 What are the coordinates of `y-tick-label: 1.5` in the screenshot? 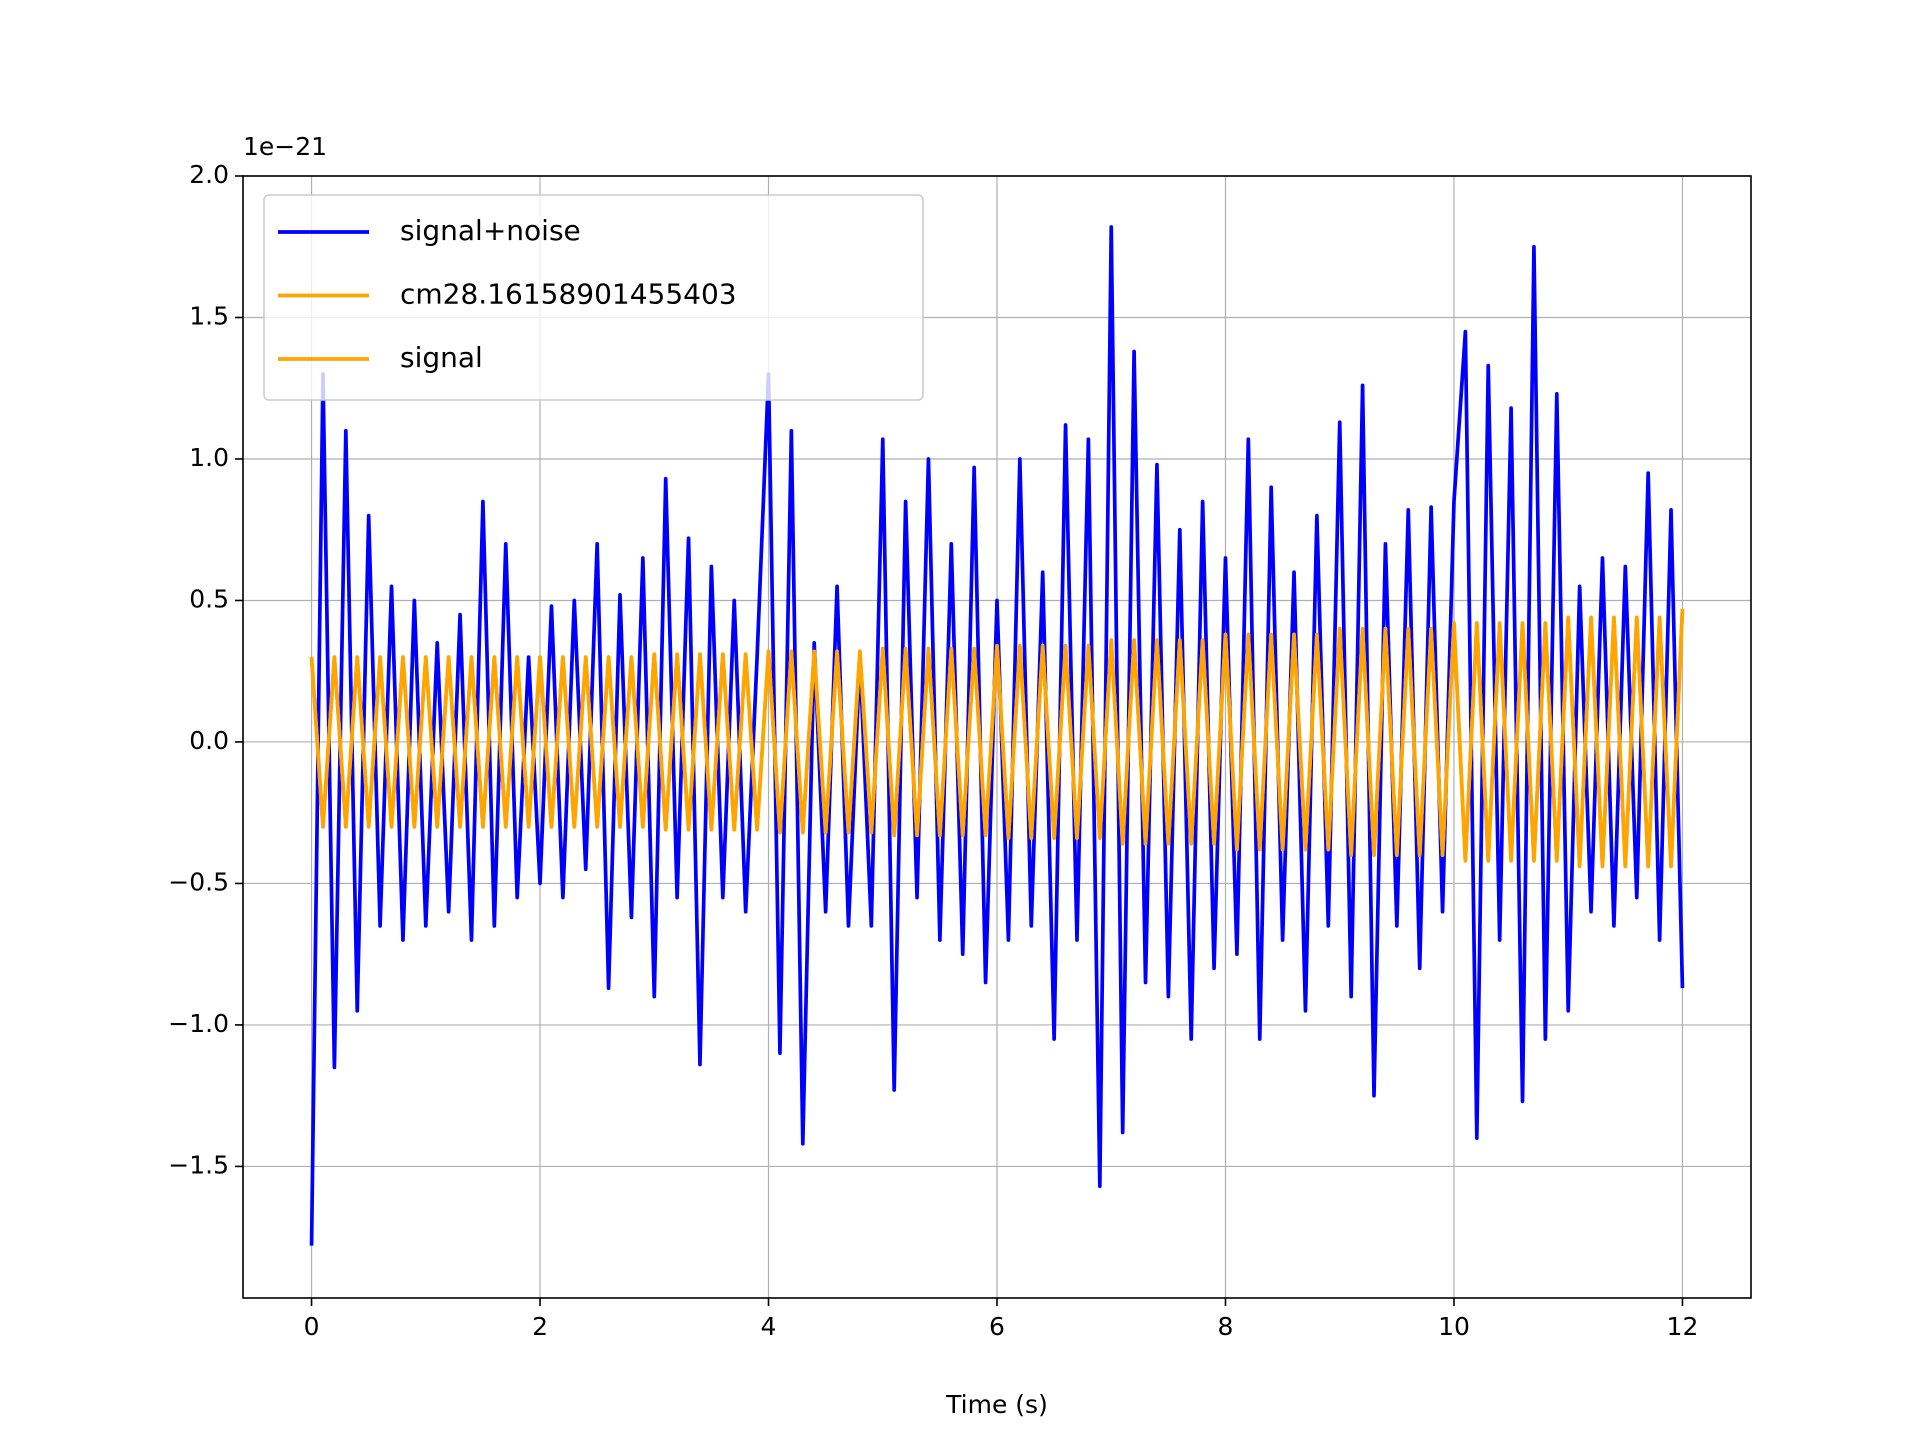 It's located at (209, 315).